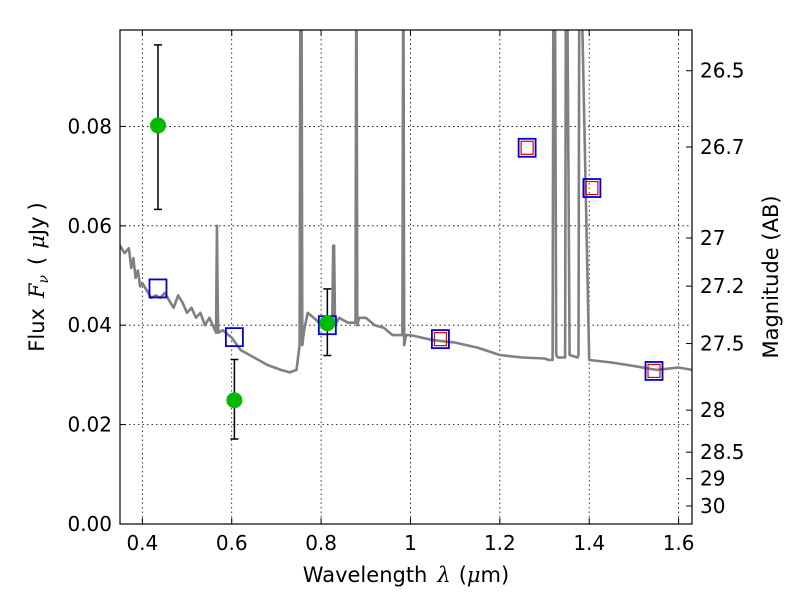  Describe the element at coordinates (771, 276) in the screenshot. I see `y2-axis-label: Magnitude (AB)` at that location.